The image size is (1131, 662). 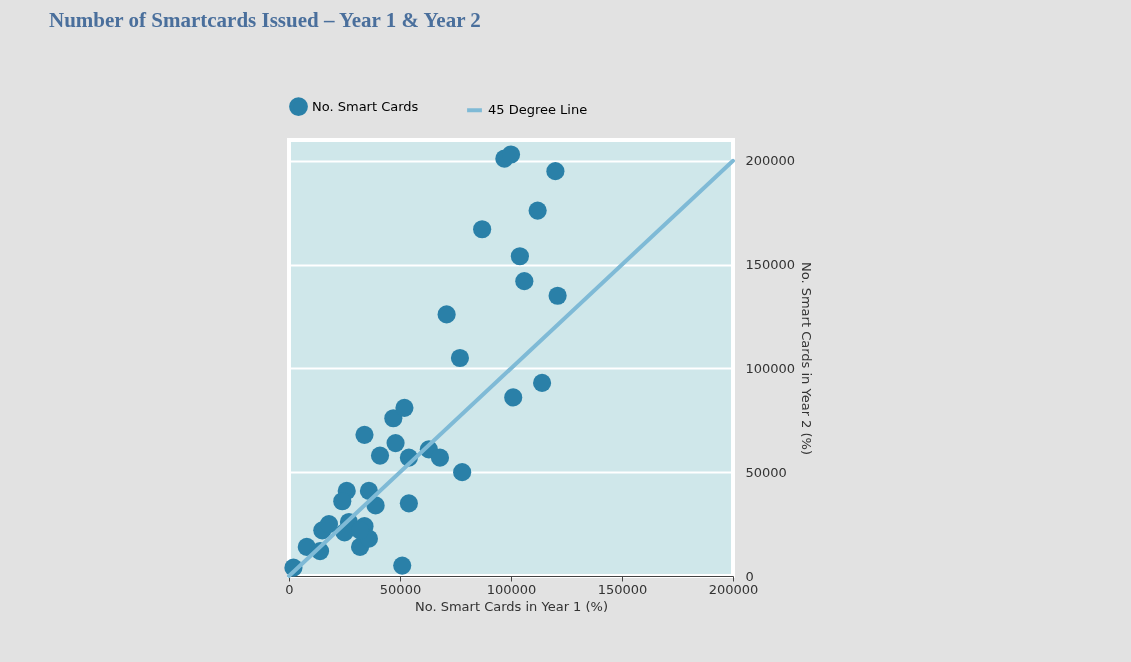 I want to click on x-axis-title: No. Smart Cards in Year 1 (%), so click(x=511, y=606).